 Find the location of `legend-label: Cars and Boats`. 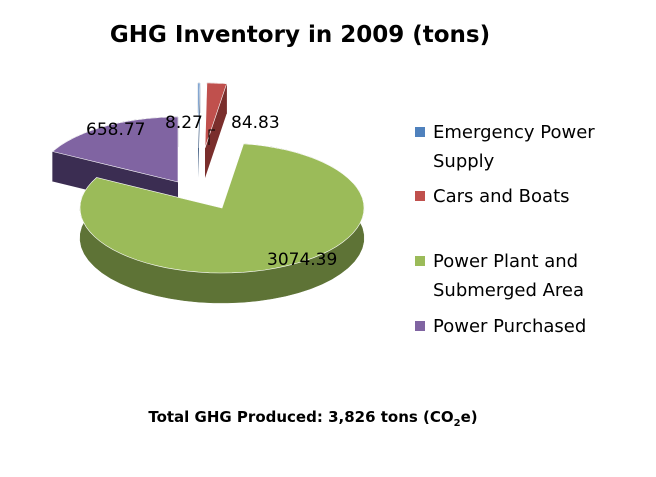

legend-label: Cars and Boats is located at coordinates (501, 196).